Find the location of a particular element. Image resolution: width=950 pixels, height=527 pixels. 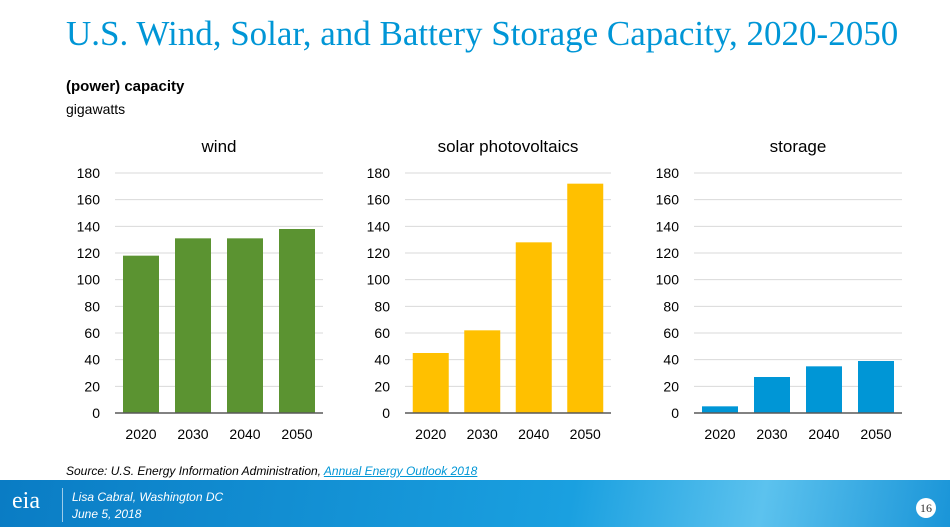

footer-divider is located at coordinates (62, 505).